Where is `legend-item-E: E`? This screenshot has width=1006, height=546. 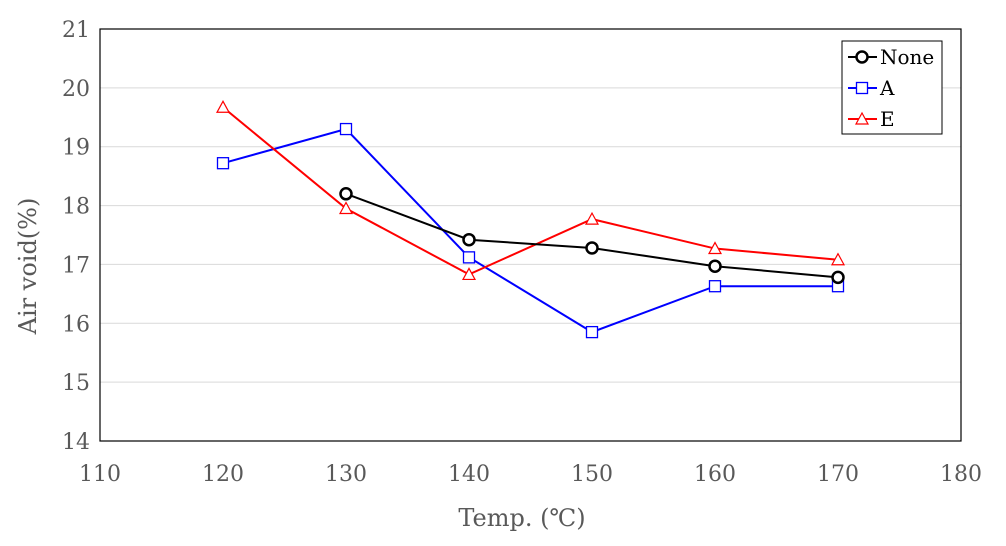 legend-item-E: E is located at coordinates (871, 119).